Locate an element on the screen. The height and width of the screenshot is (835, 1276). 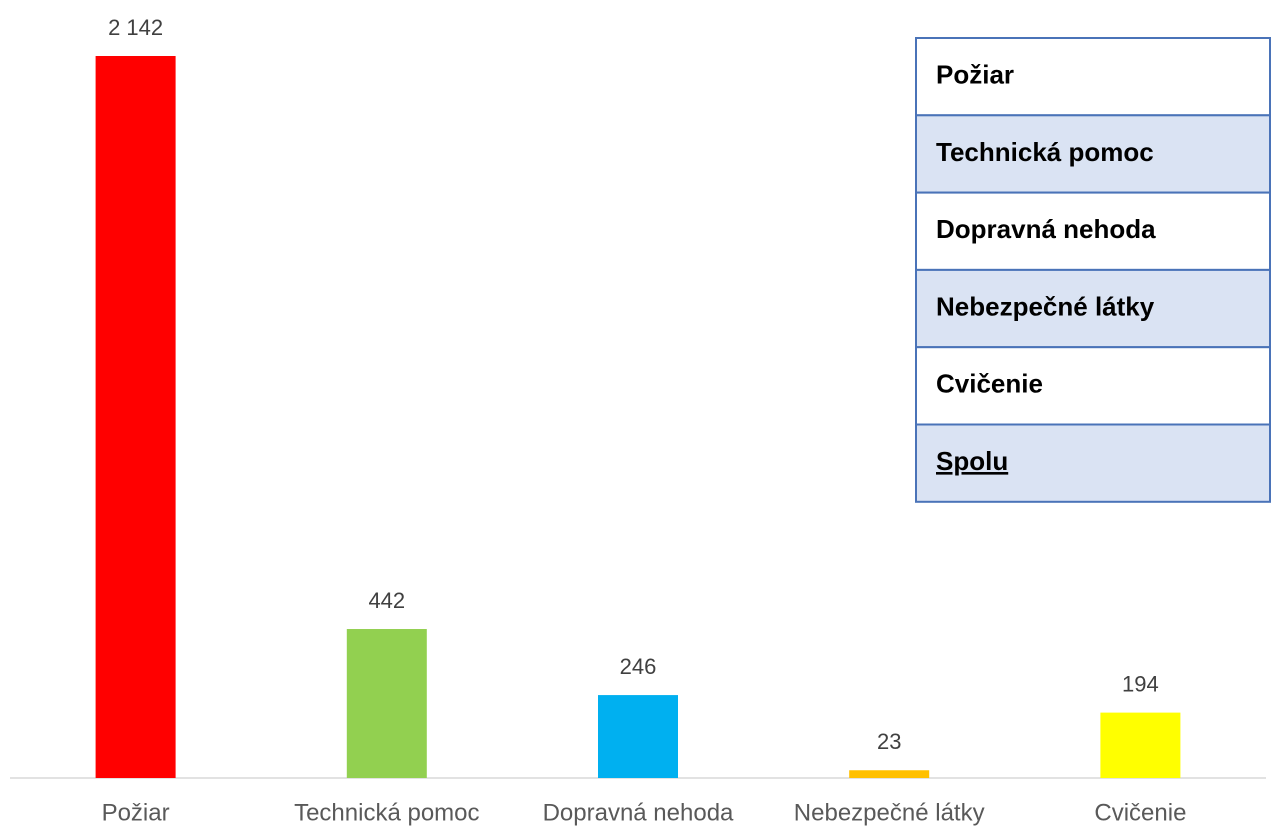
x-tick-label: Technická pomoc is located at coordinates (386, 812).